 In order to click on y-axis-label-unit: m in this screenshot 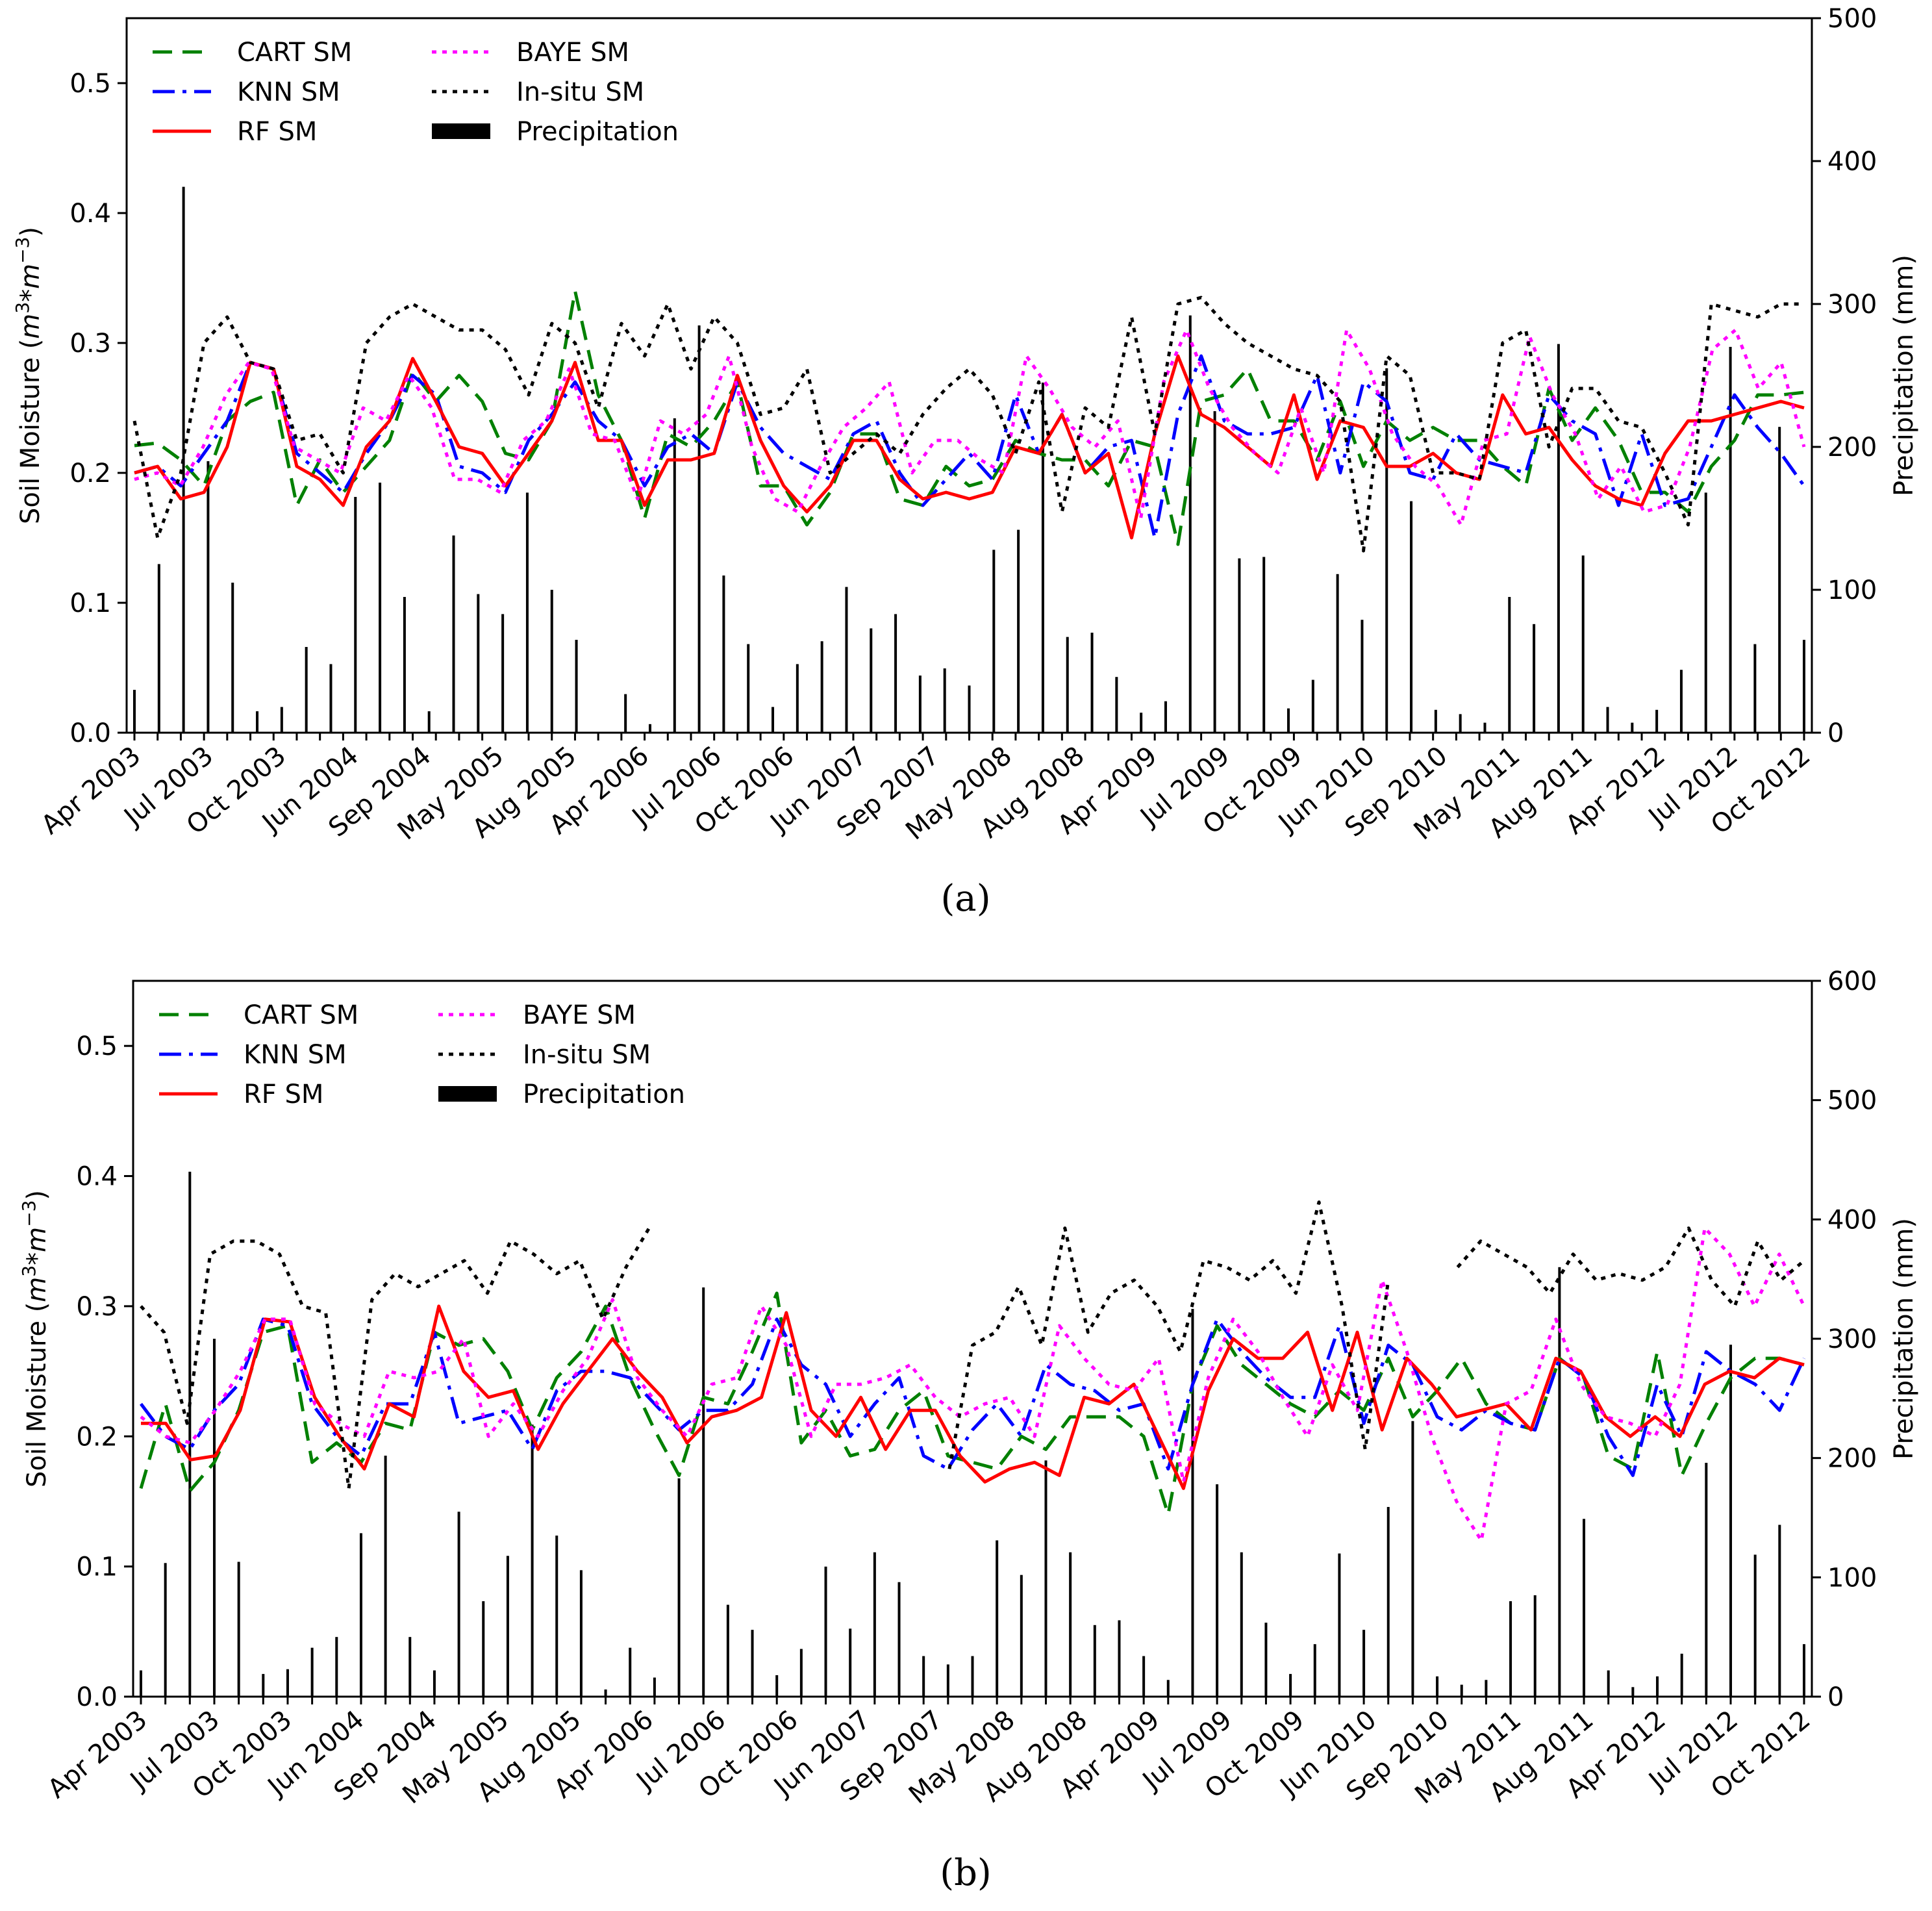, I will do `click(30, 326)`.